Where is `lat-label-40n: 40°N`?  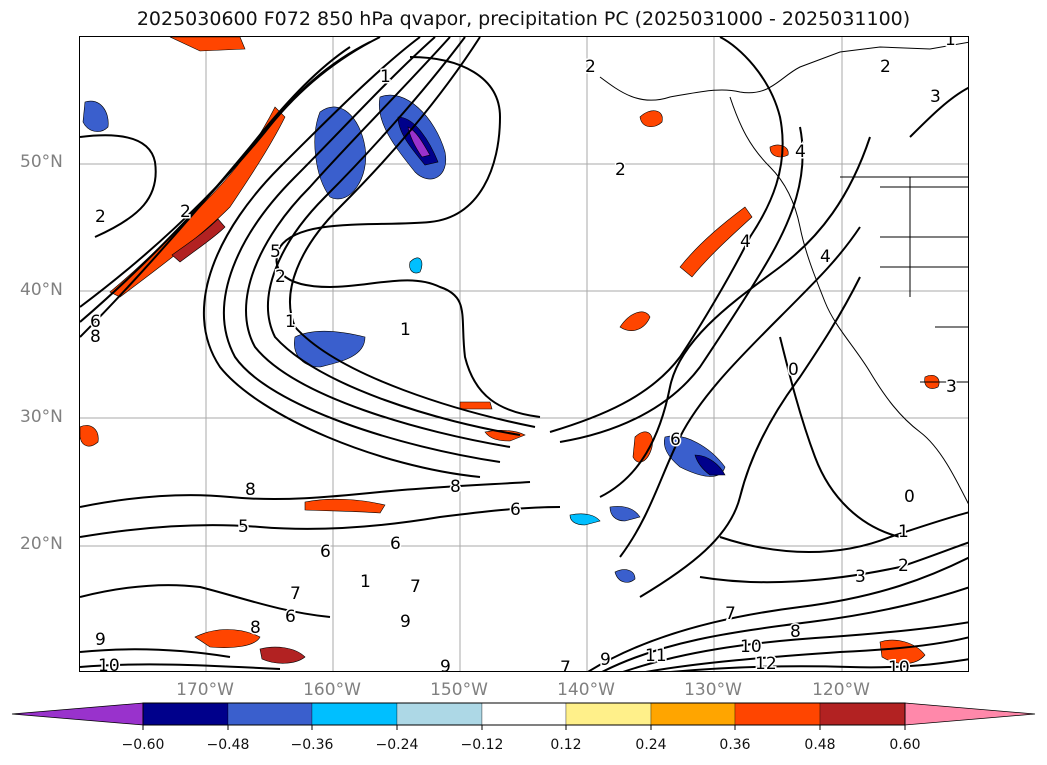
lat-label-40n: 40°N is located at coordinates (41, 290).